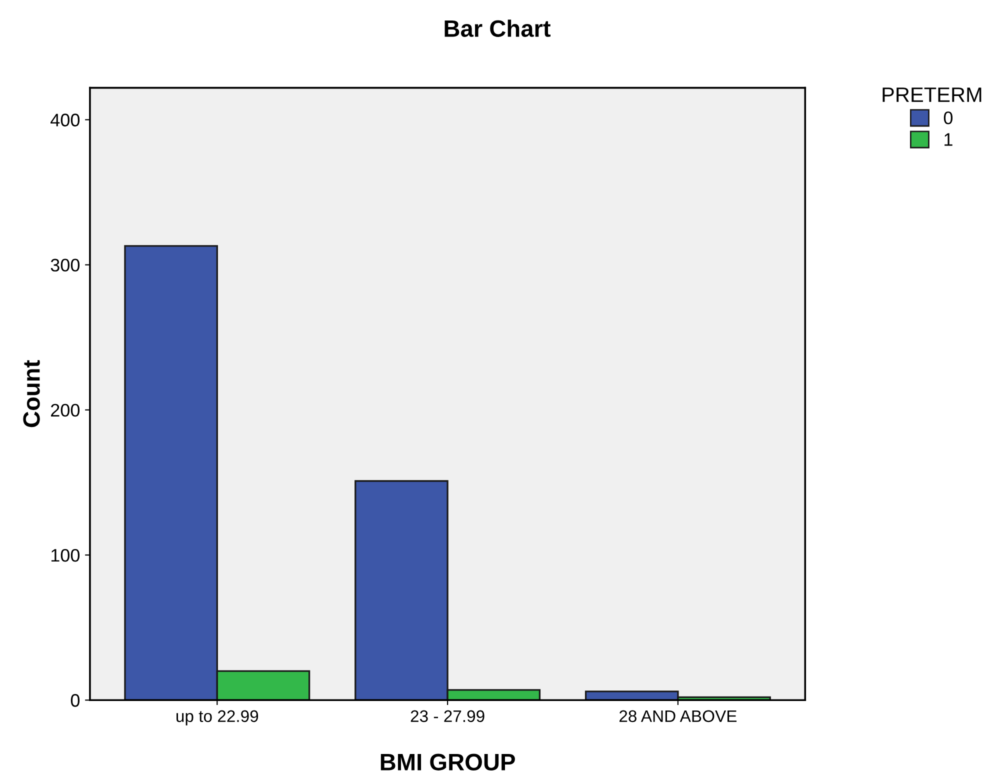  What do you see at coordinates (932, 95) in the screenshot?
I see `legend-title: PRETERM` at bounding box center [932, 95].